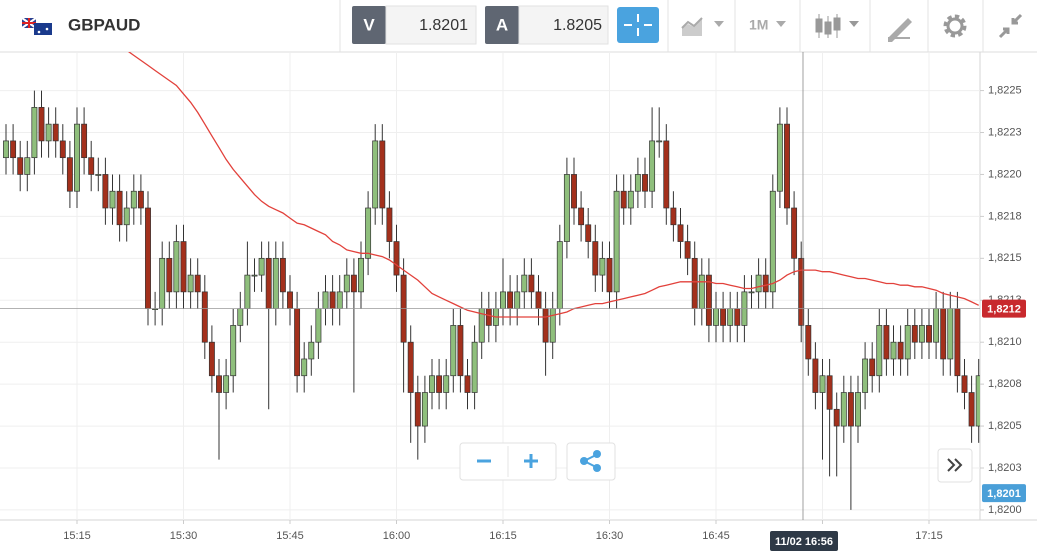 Image resolution: width=1037 pixels, height=554 pixels. I want to click on timeframe-button: 1M, so click(767, 25).